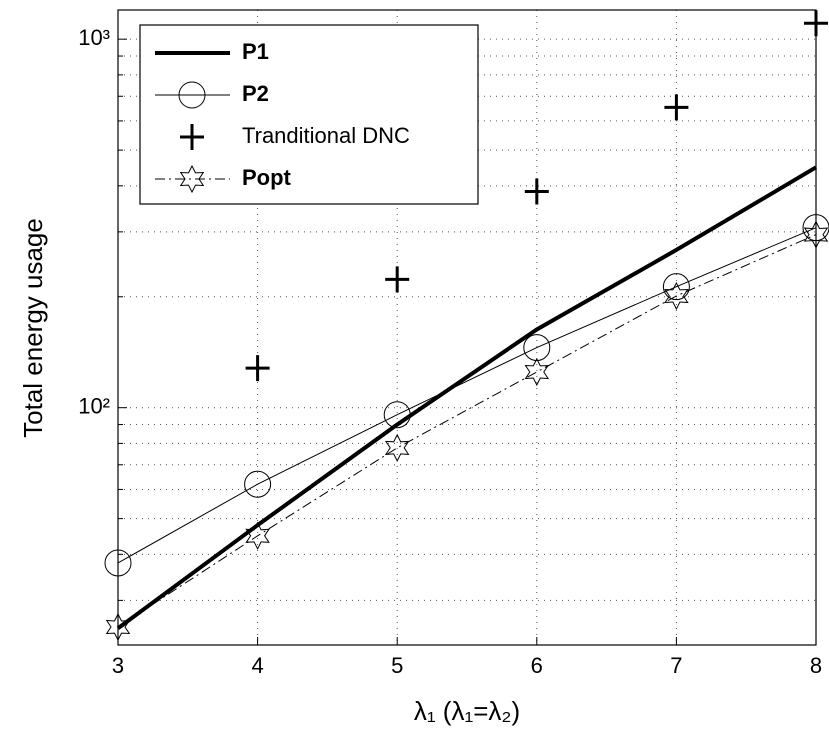 Image resolution: width=829 pixels, height=736 pixels. What do you see at coordinates (676, 665) in the screenshot?
I see `x-tick-label: 7` at bounding box center [676, 665].